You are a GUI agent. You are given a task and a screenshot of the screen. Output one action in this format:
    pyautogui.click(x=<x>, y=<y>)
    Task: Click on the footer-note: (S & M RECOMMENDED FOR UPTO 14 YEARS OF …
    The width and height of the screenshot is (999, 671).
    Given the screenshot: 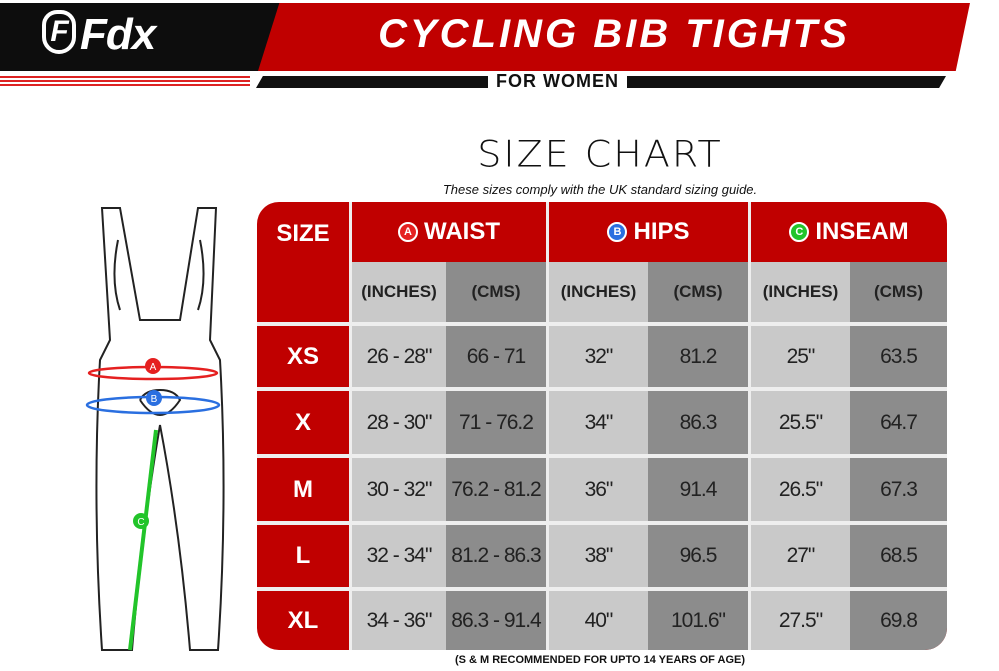 What is the action you would take?
    pyautogui.click(x=600, y=660)
    